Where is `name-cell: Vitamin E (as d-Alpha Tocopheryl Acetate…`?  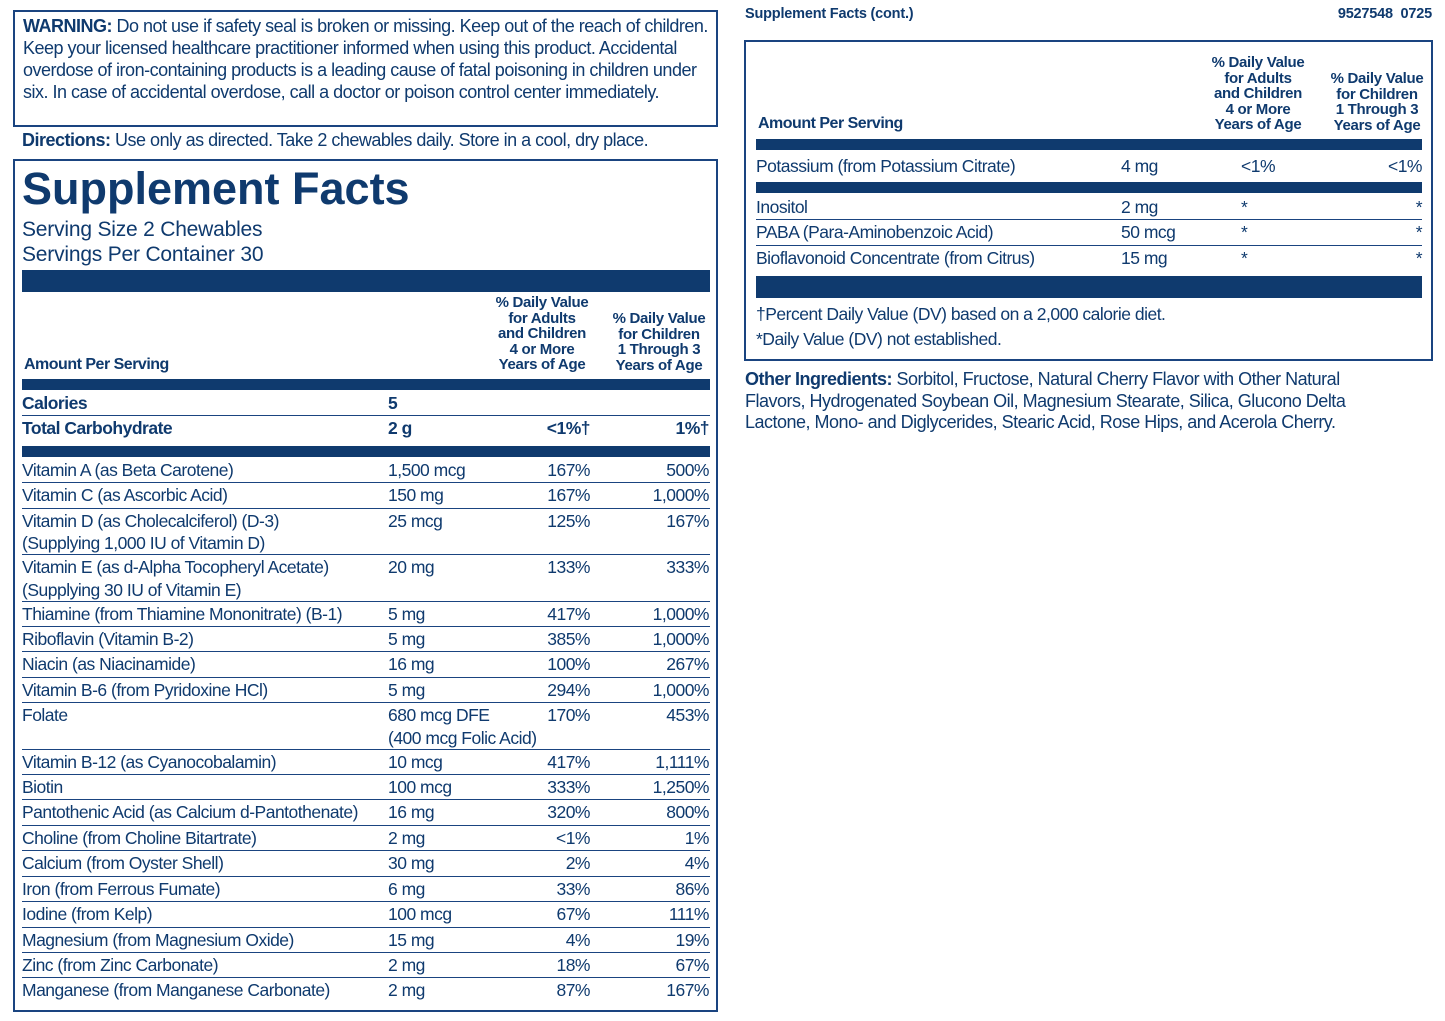
name-cell: Vitamin E (as d-Alpha Tocopheryl Acetate… is located at coordinates (205, 577).